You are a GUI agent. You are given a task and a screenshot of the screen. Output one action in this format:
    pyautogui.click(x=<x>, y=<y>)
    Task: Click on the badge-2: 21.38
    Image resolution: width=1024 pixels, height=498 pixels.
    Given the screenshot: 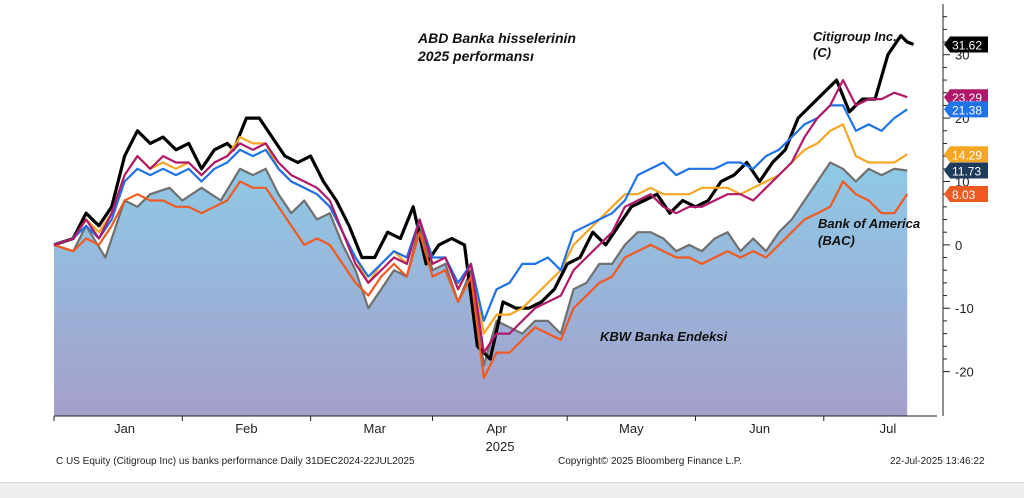 What is the action you would take?
    pyautogui.click(x=966, y=109)
    